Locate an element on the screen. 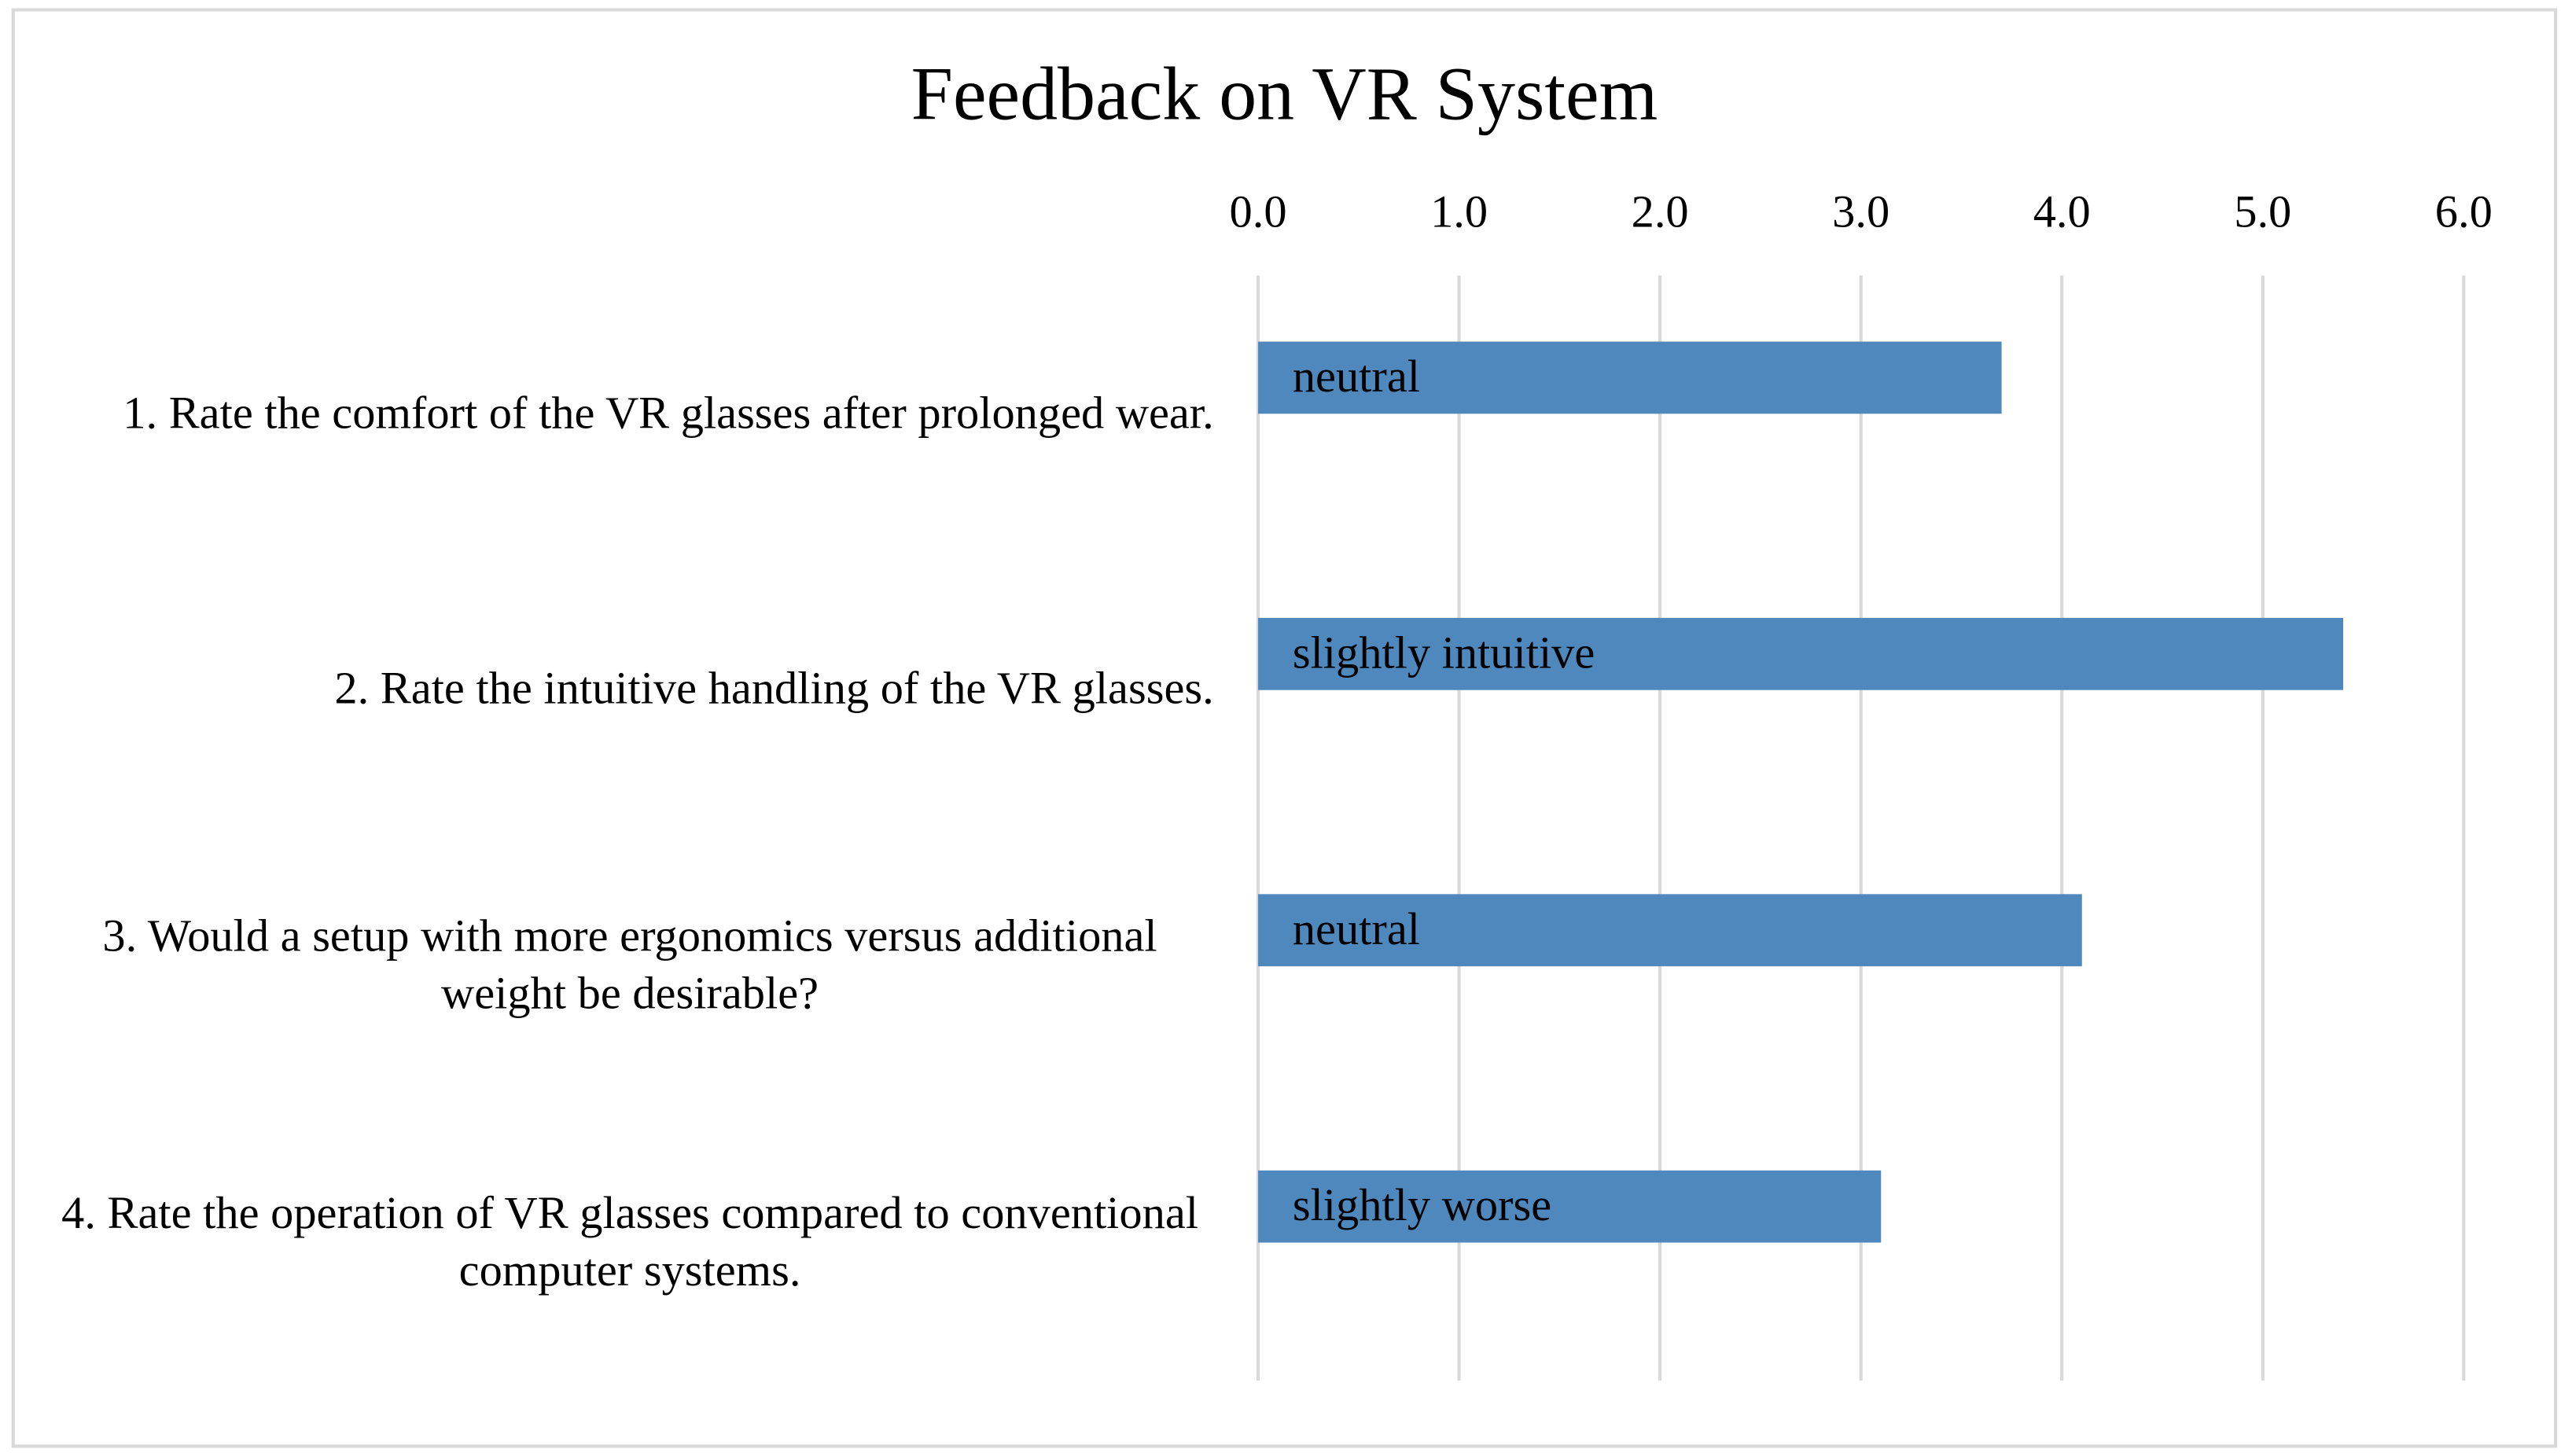 This screenshot has height=1456, width=2572. x-tick-label: 3.0 is located at coordinates (1861, 211).